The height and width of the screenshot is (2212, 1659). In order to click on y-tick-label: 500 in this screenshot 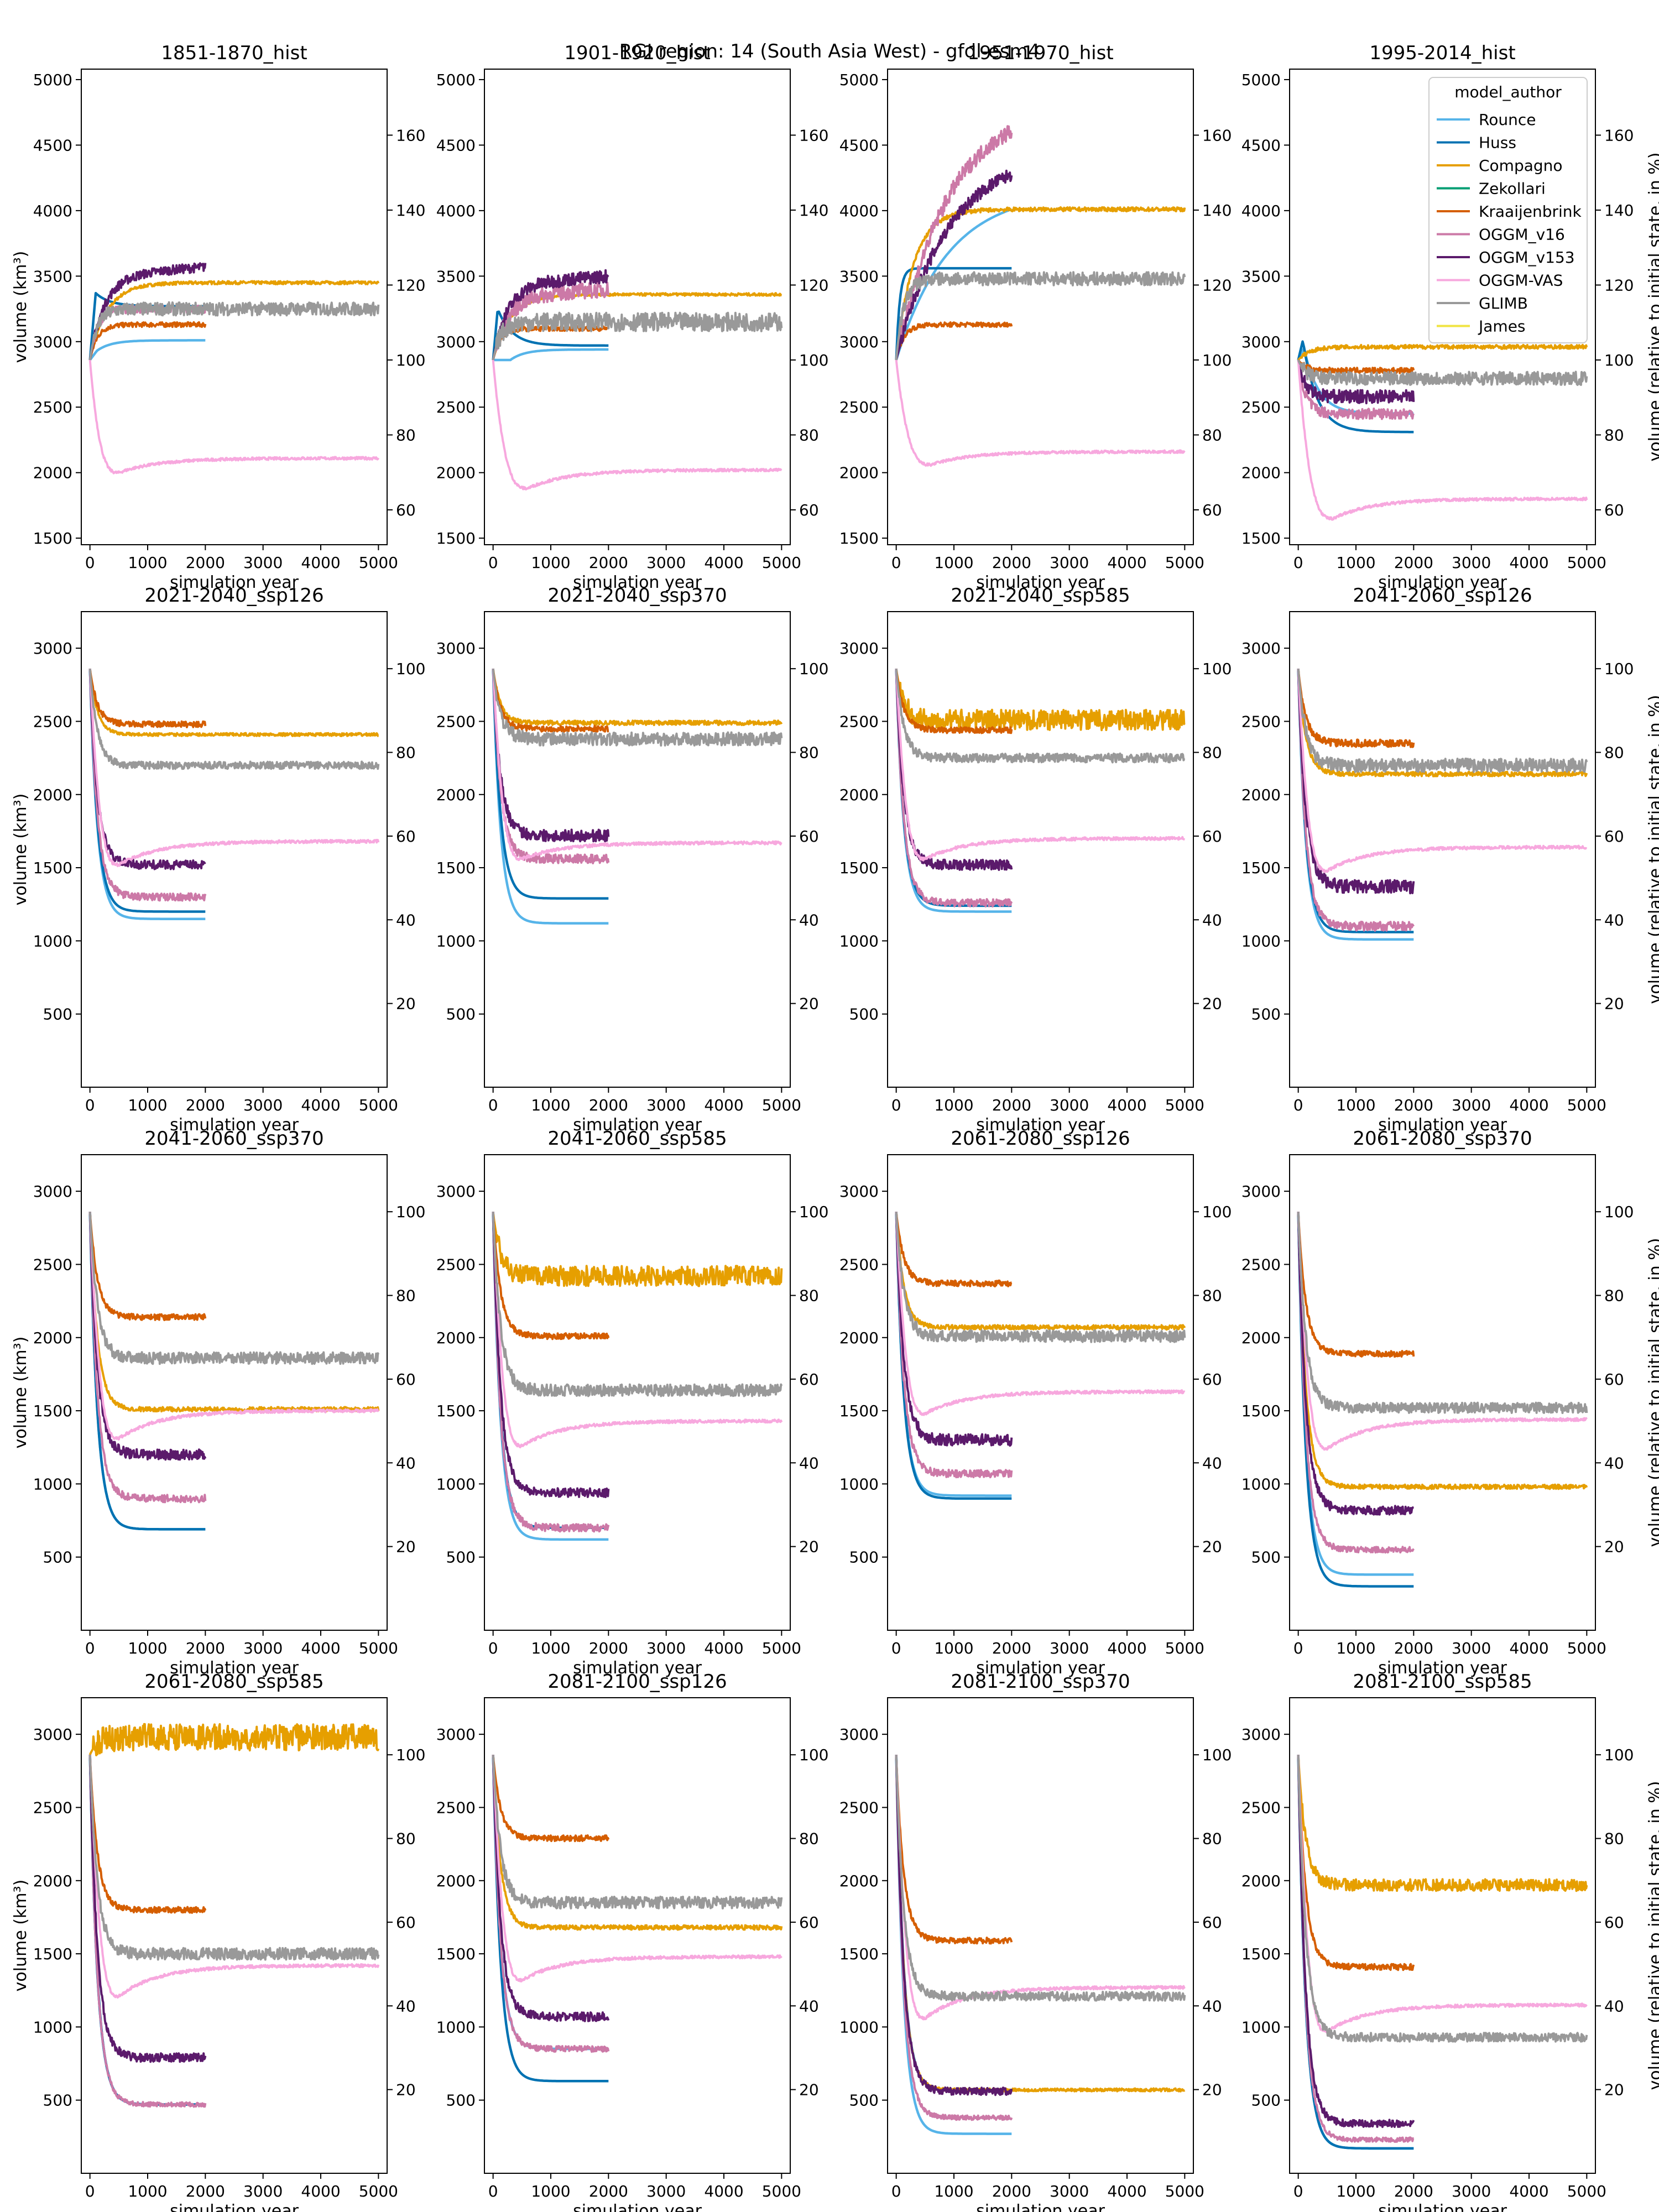, I will do `click(864, 2101)`.